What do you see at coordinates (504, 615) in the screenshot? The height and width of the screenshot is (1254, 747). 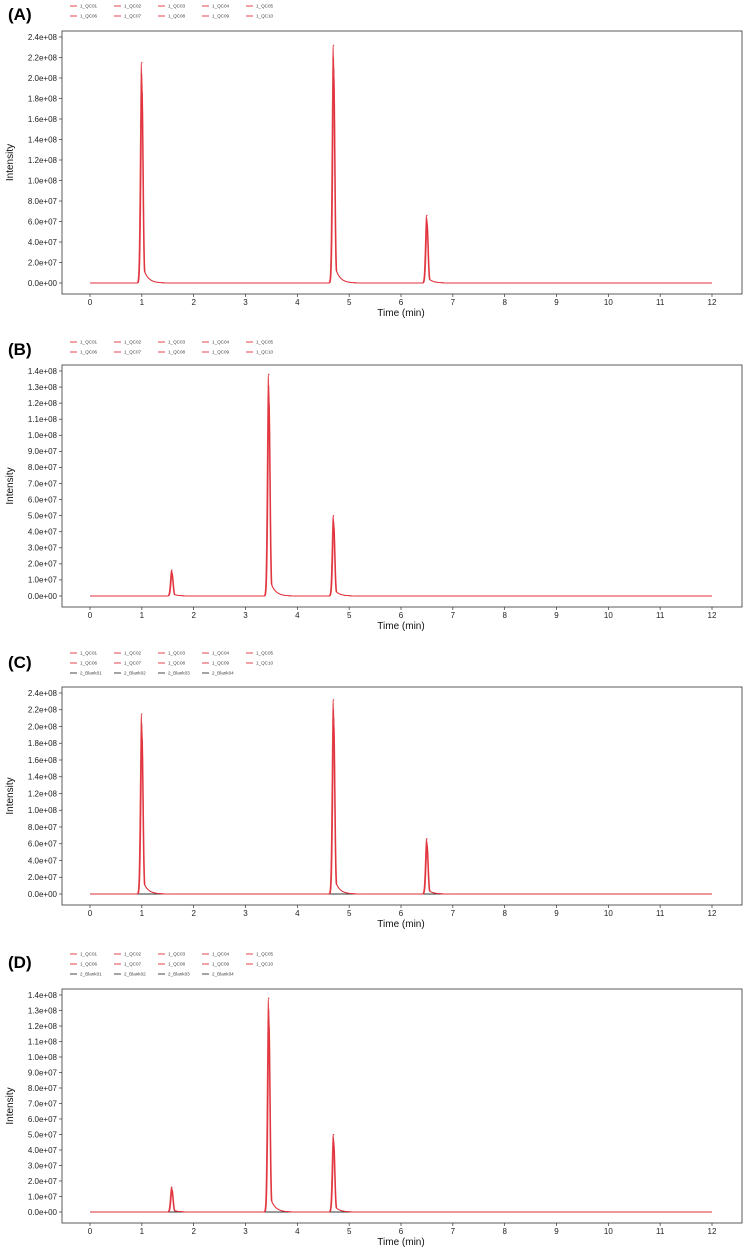 I see `x-tick-label: 8` at bounding box center [504, 615].